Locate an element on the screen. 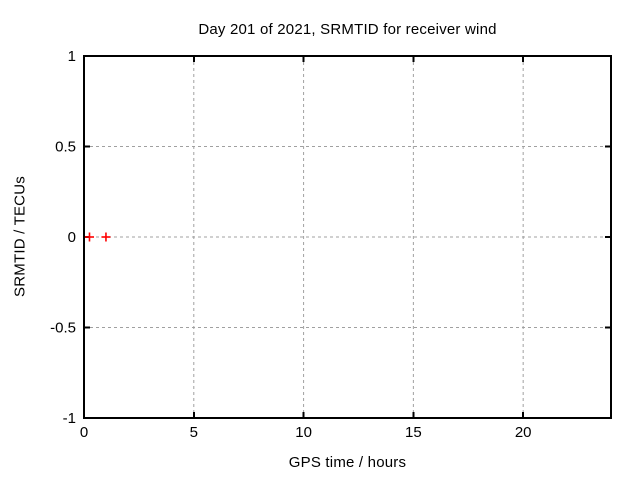 The height and width of the screenshot is (480, 640). y-axis-label: SRMTID / TECUs is located at coordinates (20, 236).